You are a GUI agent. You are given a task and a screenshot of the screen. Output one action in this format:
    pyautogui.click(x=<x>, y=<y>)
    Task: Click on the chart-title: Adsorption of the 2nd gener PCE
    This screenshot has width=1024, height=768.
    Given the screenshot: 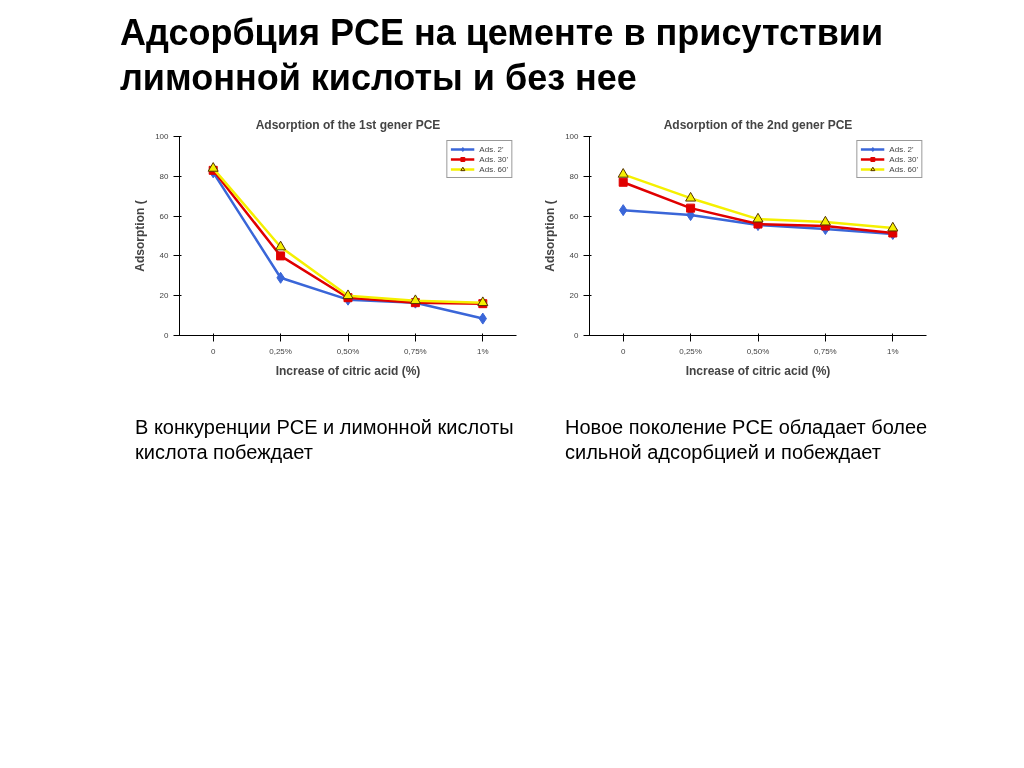 What is the action you would take?
    pyautogui.click(x=758, y=124)
    